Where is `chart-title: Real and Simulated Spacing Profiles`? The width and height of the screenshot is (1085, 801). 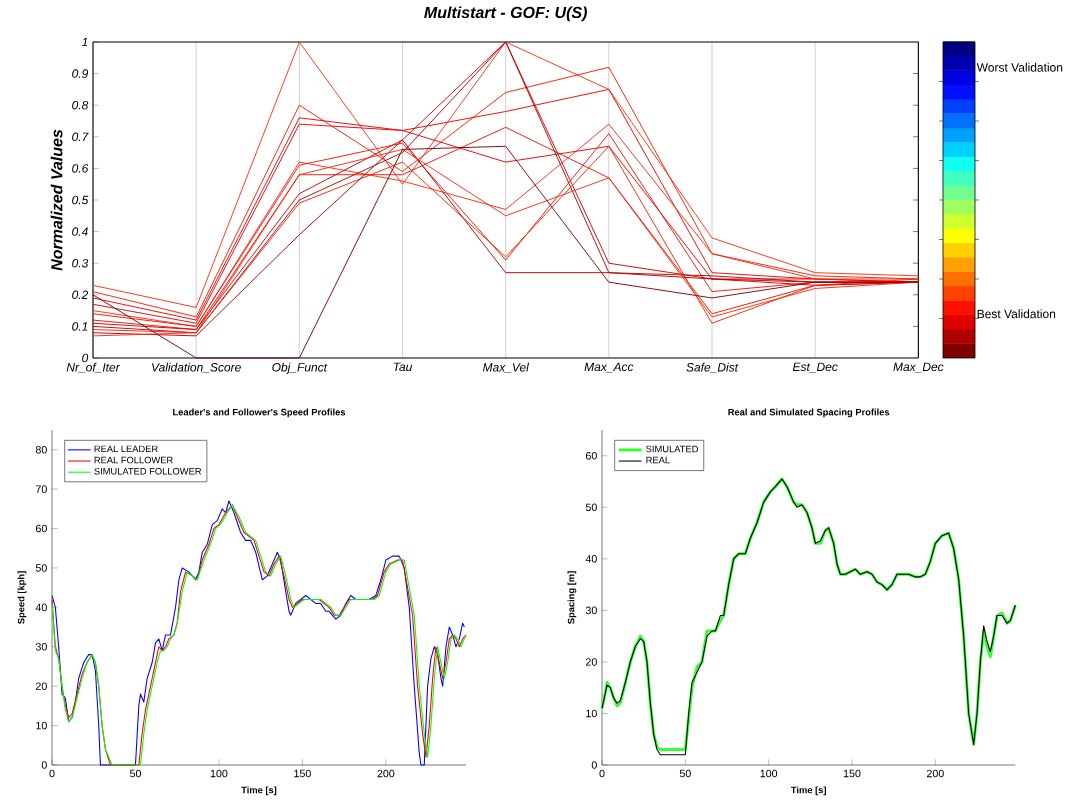
chart-title: Real and Simulated Spacing Profiles is located at coordinates (809, 413).